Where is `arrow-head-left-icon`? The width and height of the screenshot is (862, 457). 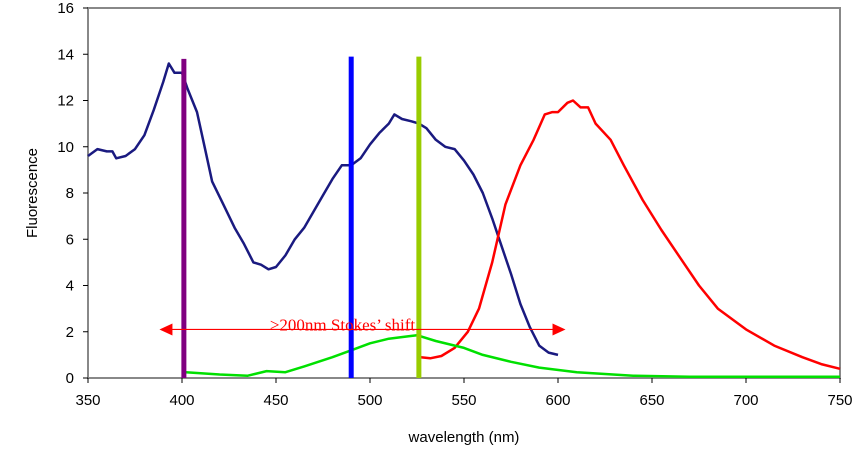 arrow-head-left-icon is located at coordinates (166, 329).